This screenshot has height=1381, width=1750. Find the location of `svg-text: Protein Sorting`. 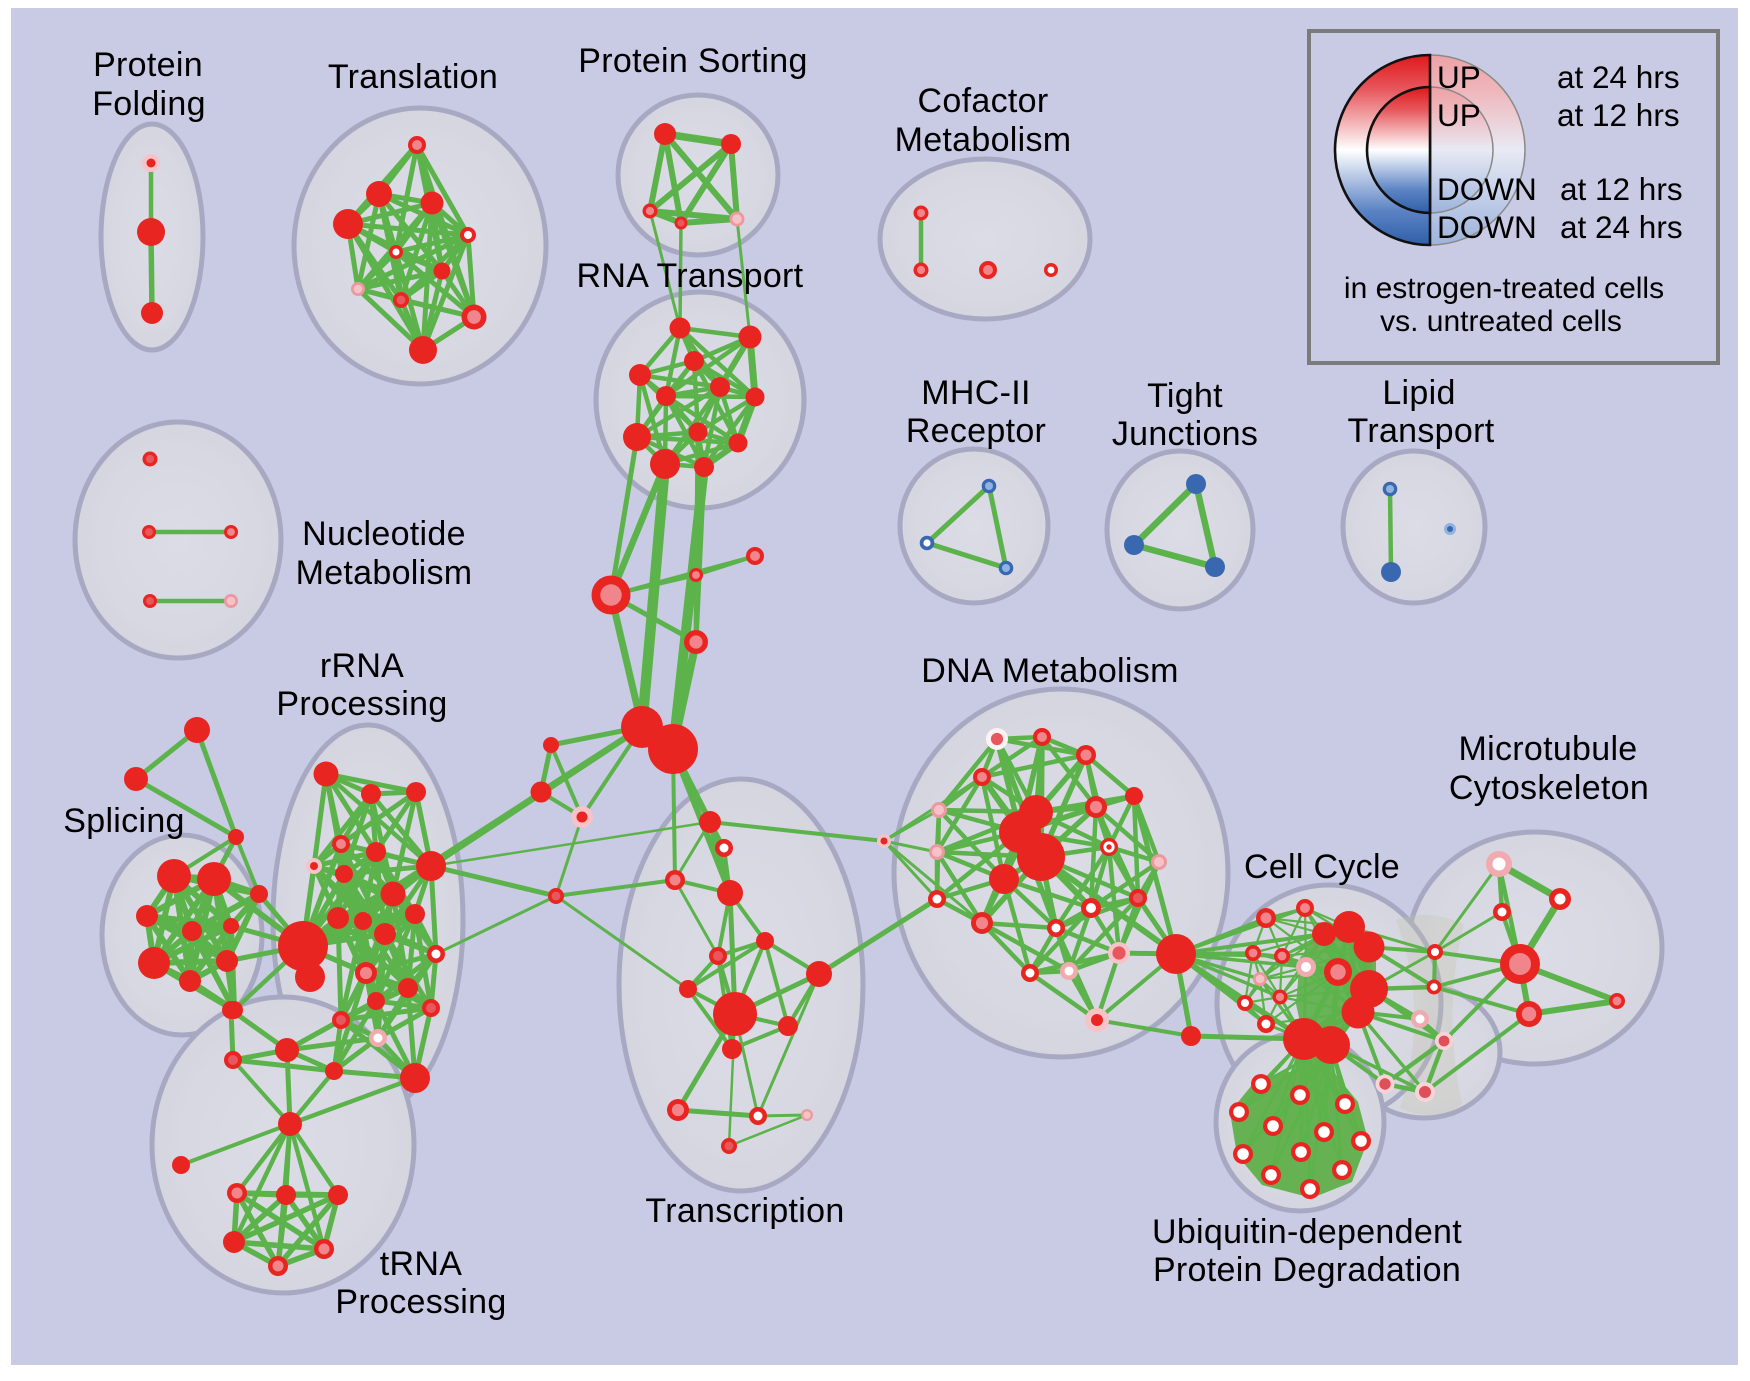

svg-text: Protein Sorting is located at coordinates (692, 61).